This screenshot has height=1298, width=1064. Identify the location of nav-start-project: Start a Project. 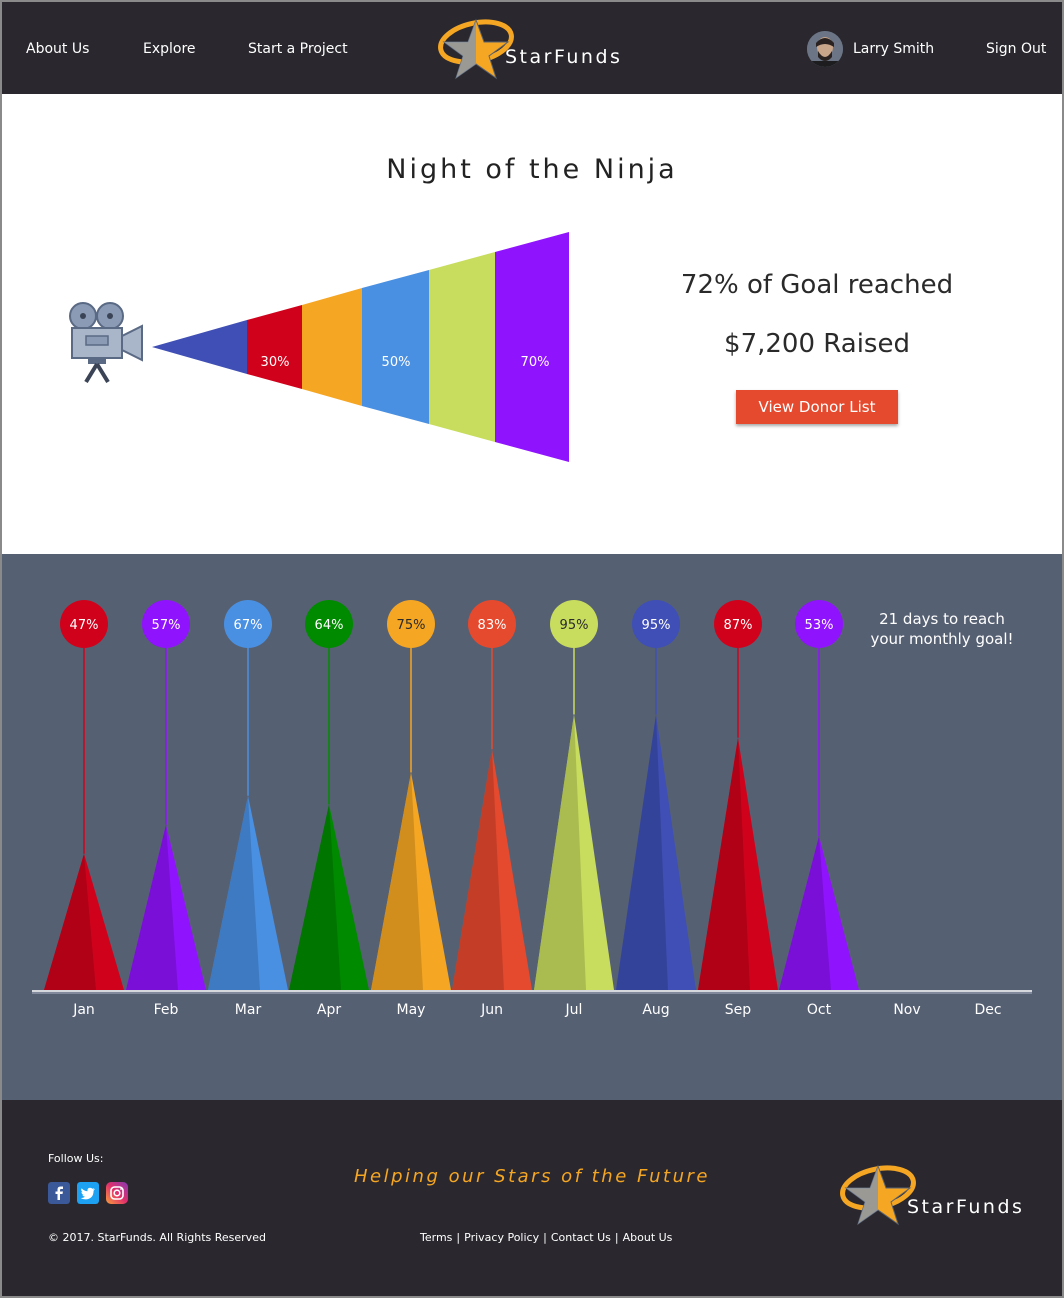
(298, 49).